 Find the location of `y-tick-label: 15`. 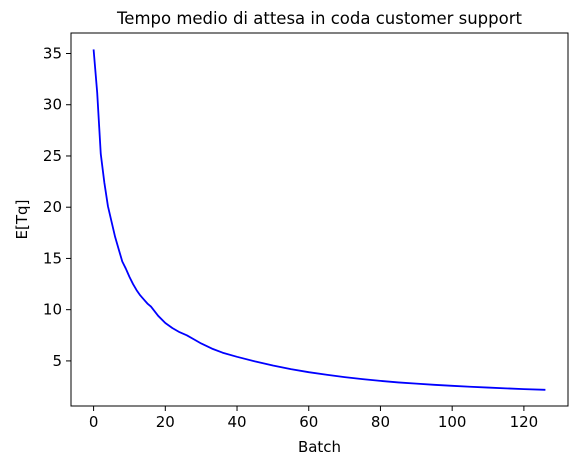

y-tick-label: 15 is located at coordinates (52, 258).